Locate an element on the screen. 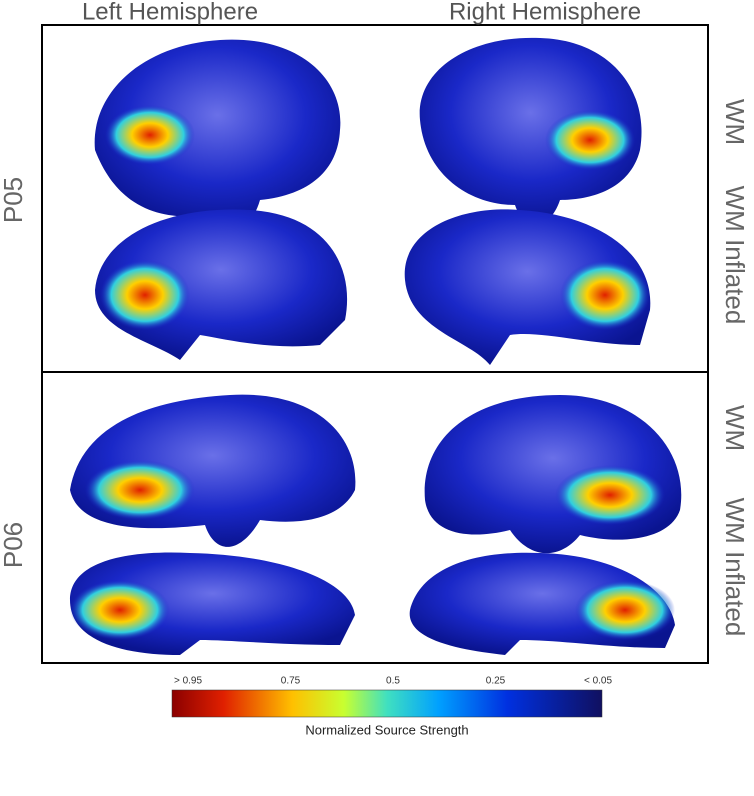 This screenshot has width=754, height=796. colorbar-tick-label: 0.75 is located at coordinates (291, 681).